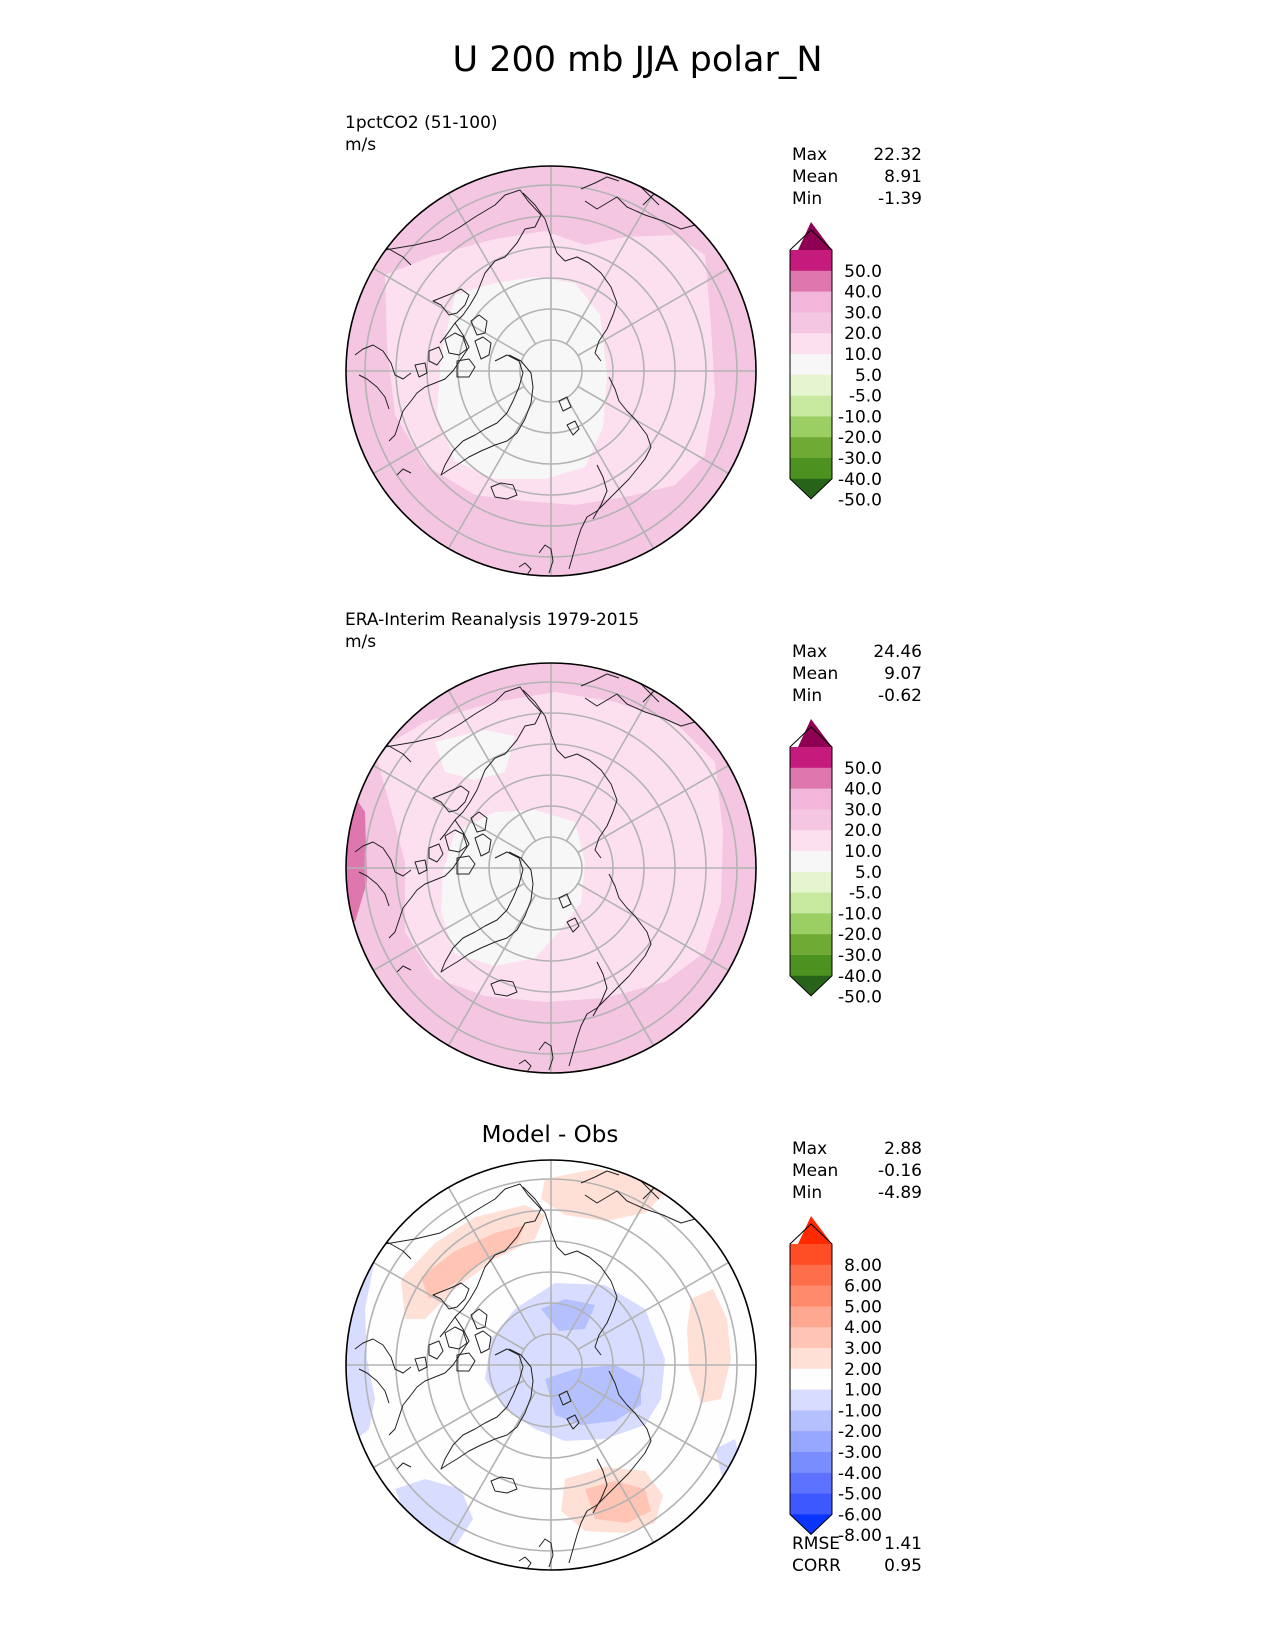 The height and width of the screenshot is (1650, 1275). I want to click on colorbar-tick-label: -2.00, so click(860, 1432).